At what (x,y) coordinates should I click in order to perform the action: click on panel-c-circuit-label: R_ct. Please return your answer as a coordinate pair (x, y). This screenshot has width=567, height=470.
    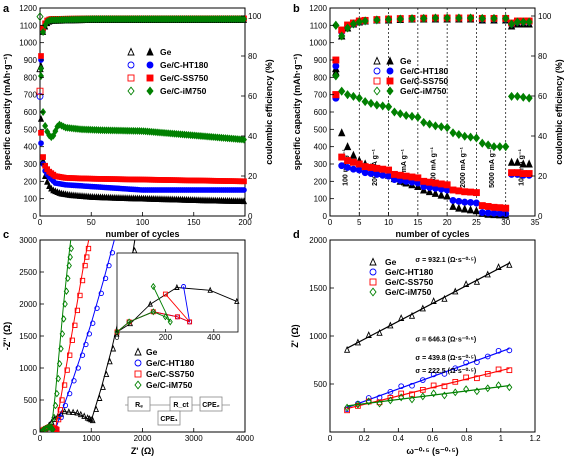
    Looking at the image, I should click on (181, 405).